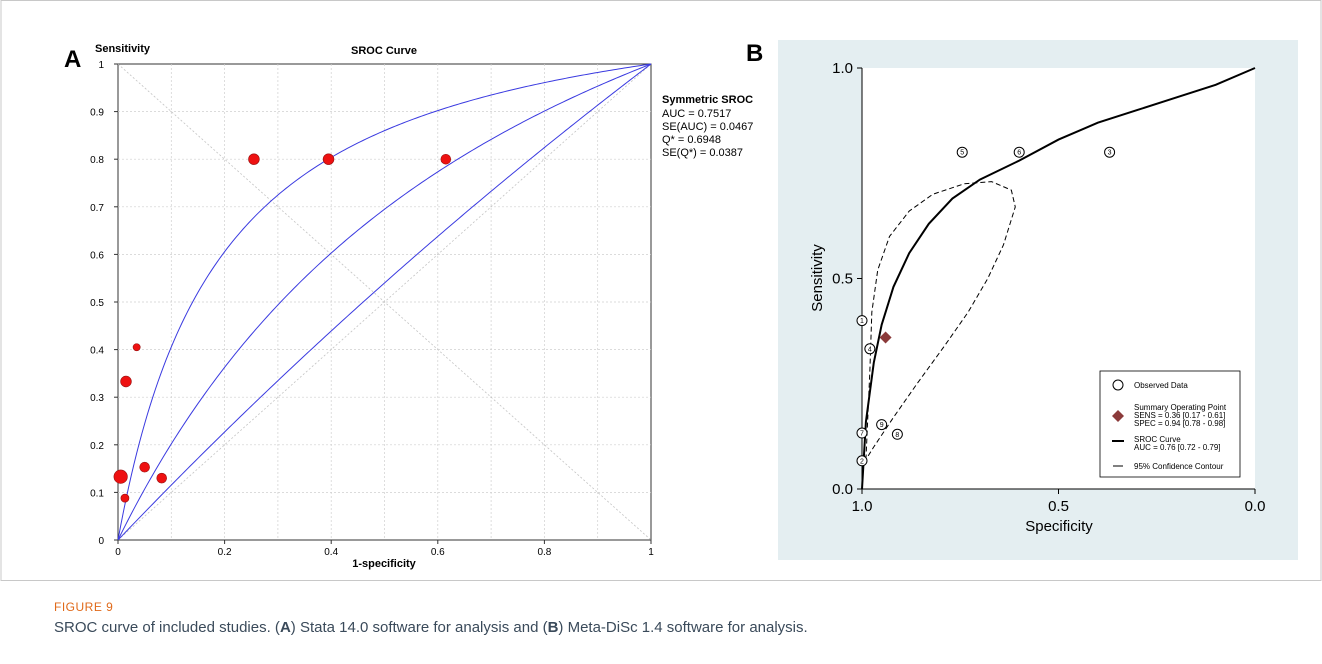 The image size is (1322, 664). What do you see at coordinates (285, 627) in the screenshot?
I see `caption-ref-a: A` at bounding box center [285, 627].